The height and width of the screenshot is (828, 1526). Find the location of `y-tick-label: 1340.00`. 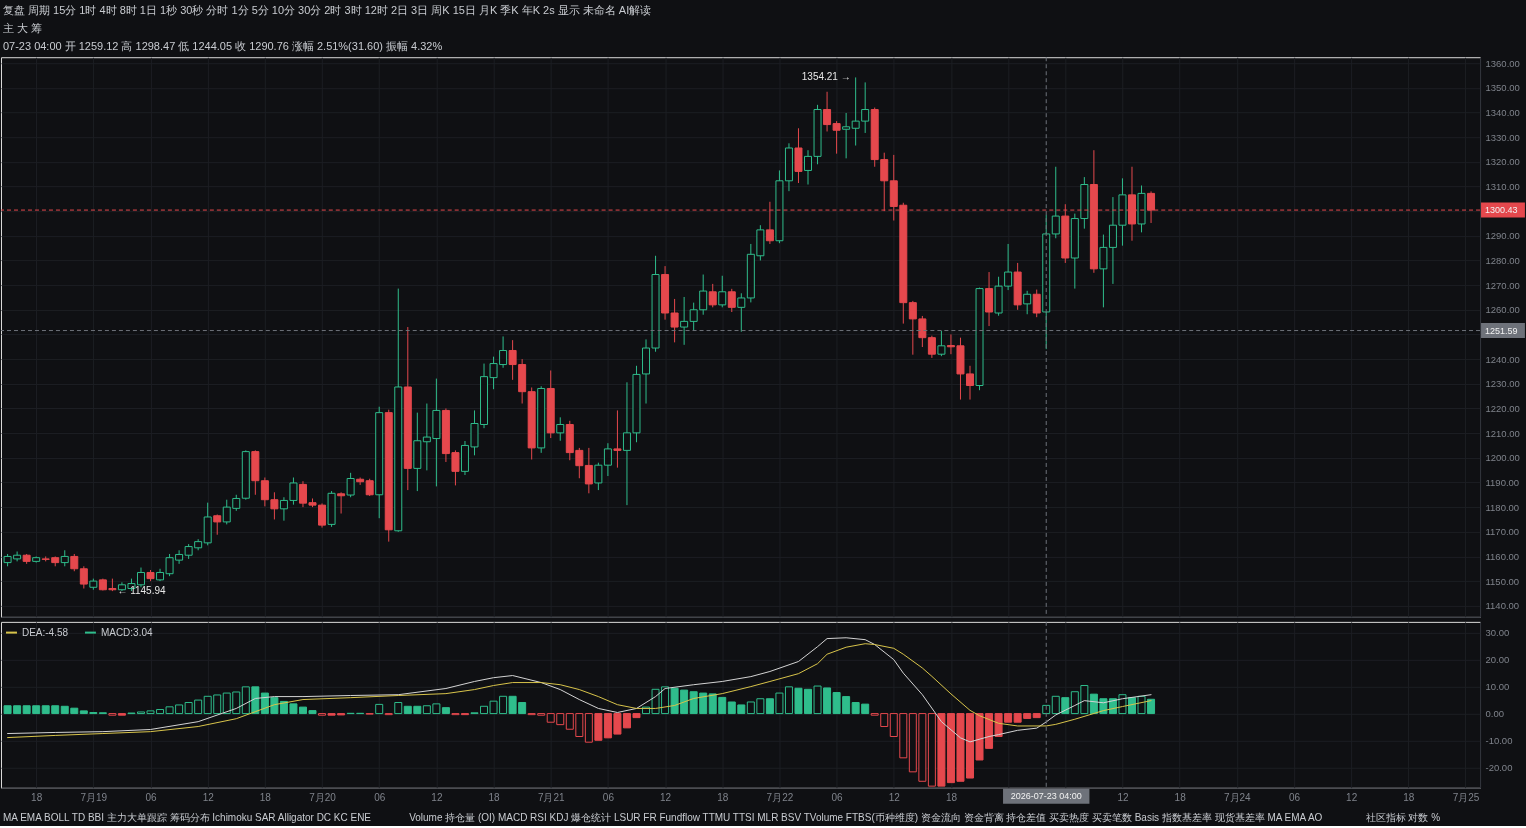

y-tick-label: 1340.00 is located at coordinates (1502, 112).